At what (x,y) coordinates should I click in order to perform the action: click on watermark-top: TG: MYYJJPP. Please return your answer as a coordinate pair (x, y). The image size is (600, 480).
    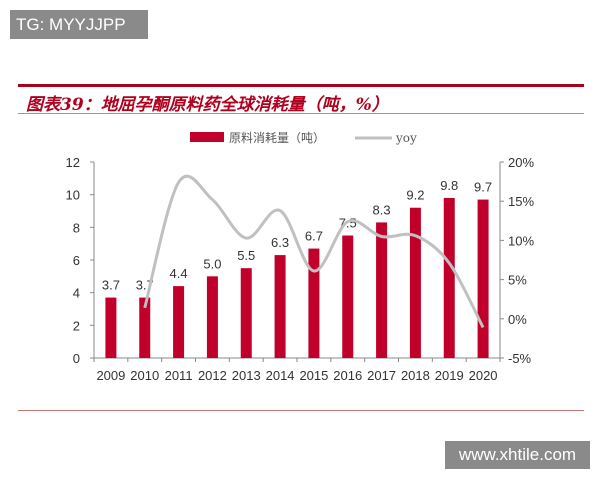
    Looking at the image, I should click on (79, 24).